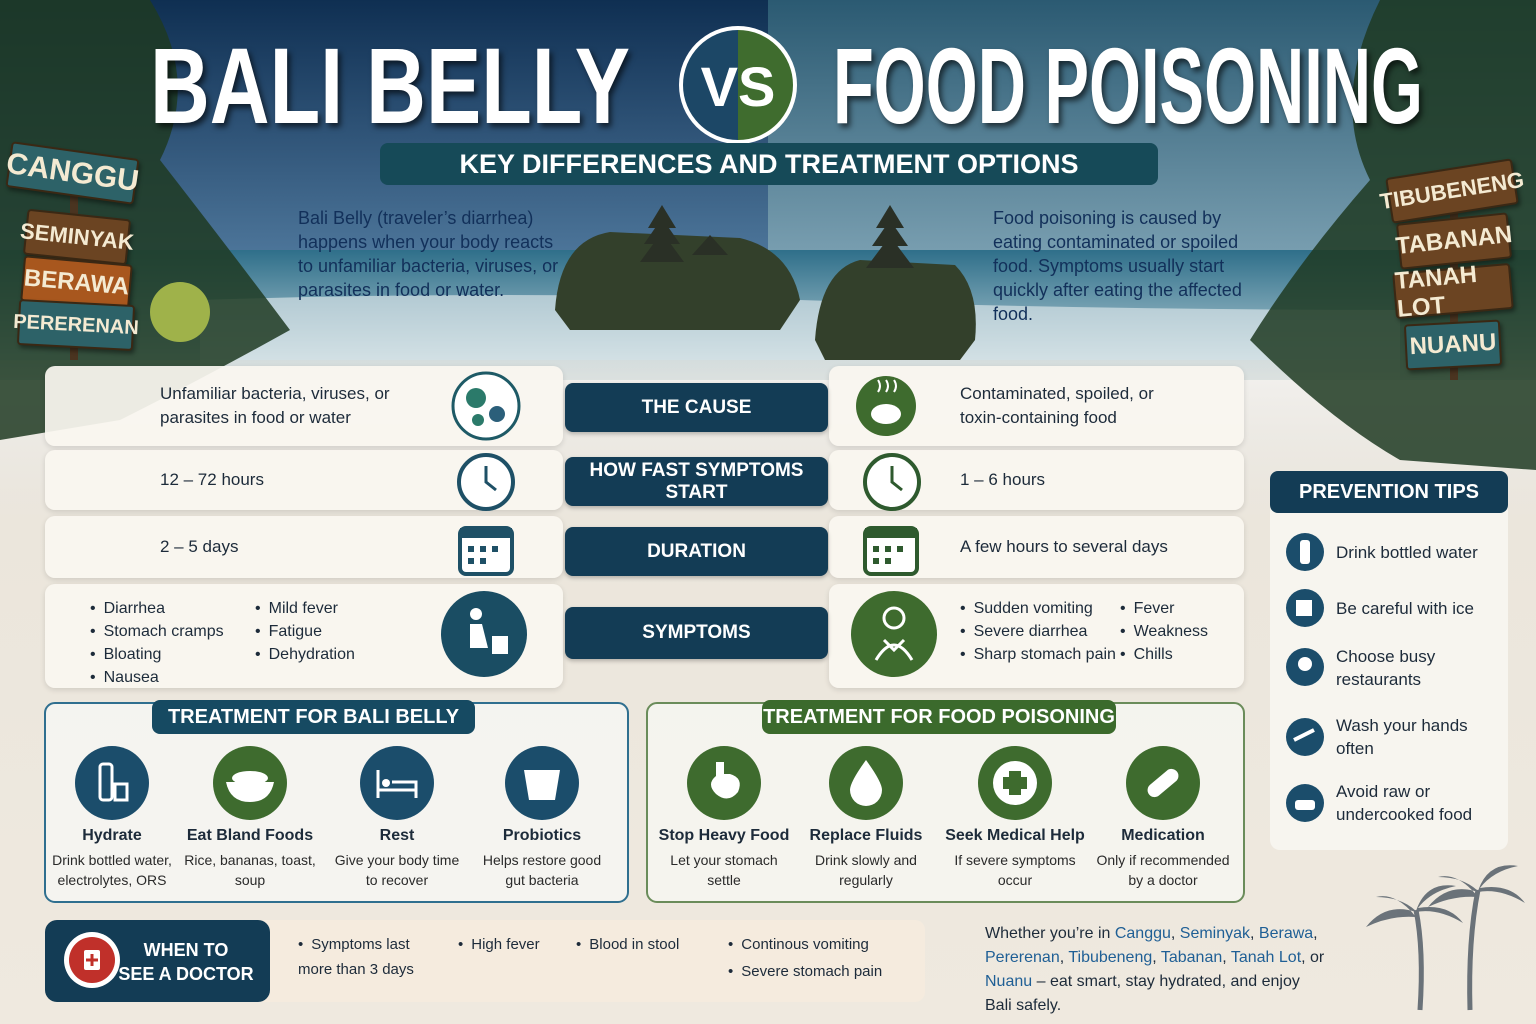  What do you see at coordinates (724, 870) in the screenshot?
I see `treatment-desc: Let your stomach settle` at bounding box center [724, 870].